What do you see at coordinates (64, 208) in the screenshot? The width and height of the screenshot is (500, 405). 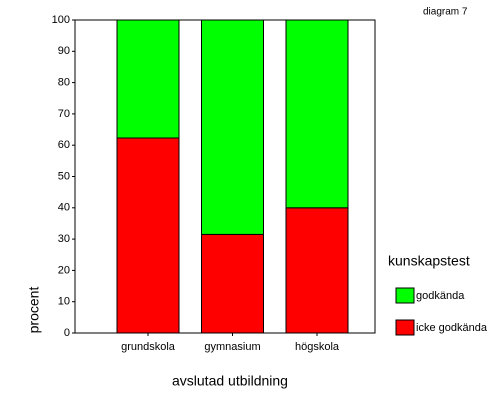 I see `y-tick-label: 40` at bounding box center [64, 208].